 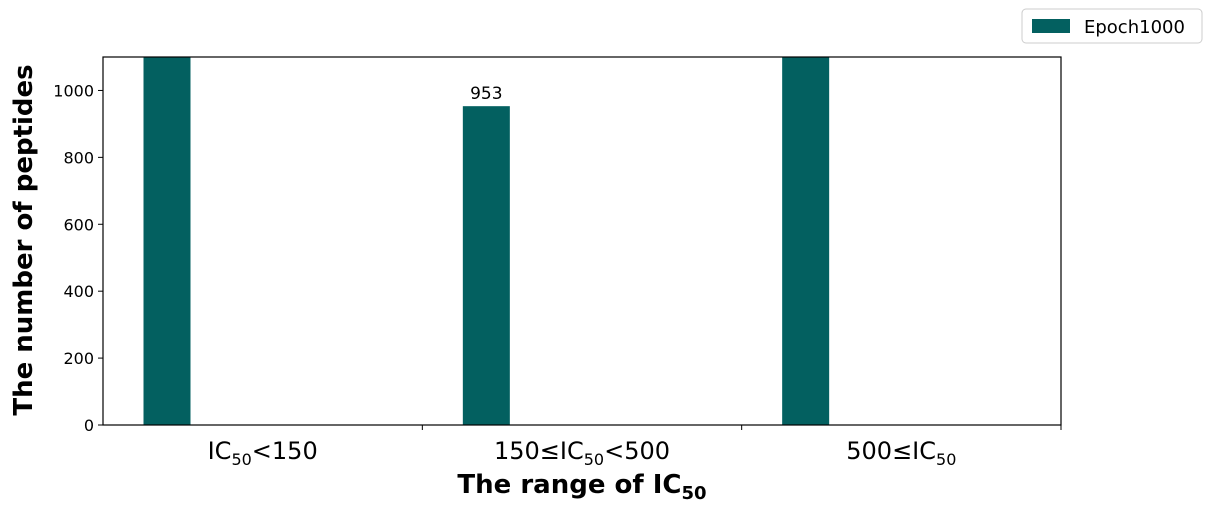 What do you see at coordinates (263, 453) in the screenshot?
I see `x-tick-label-1: IC50<150` at bounding box center [263, 453].